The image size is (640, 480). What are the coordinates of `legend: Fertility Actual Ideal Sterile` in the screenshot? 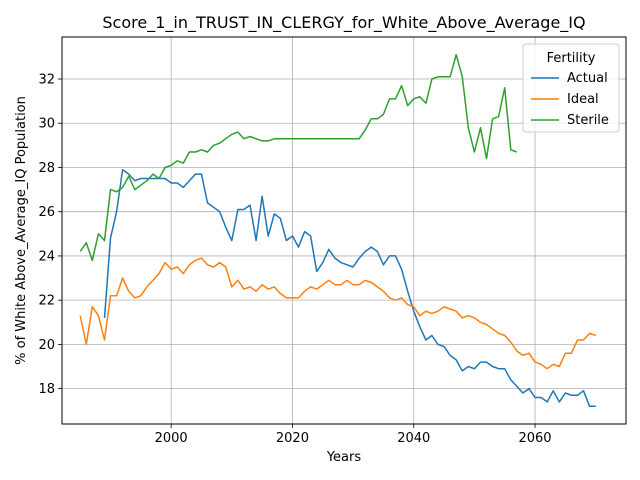 It's located at (571, 88).